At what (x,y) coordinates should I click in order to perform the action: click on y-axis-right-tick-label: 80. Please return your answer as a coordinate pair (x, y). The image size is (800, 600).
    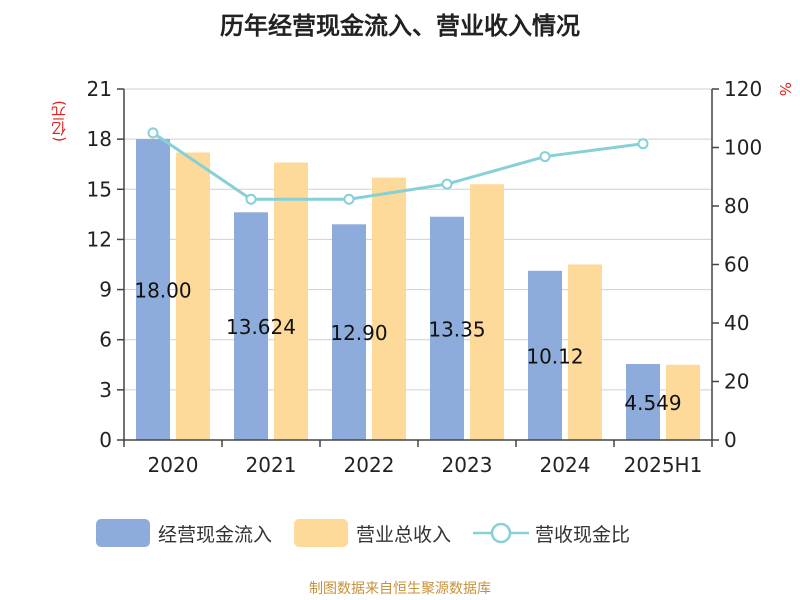
    Looking at the image, I should click on (736, 206).